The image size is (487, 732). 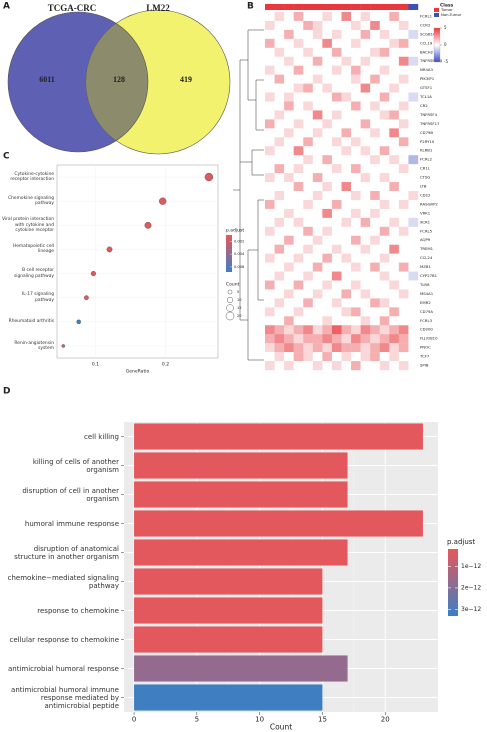 I want to click on row-label: CTSG, so click(x=425, y=177).